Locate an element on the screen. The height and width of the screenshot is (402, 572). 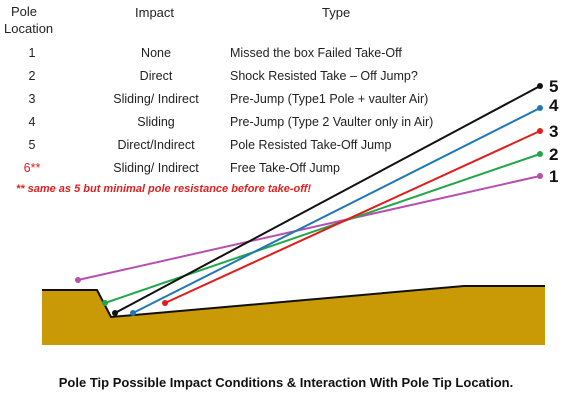
row-location: 2 is located at coordinates (32, 76).